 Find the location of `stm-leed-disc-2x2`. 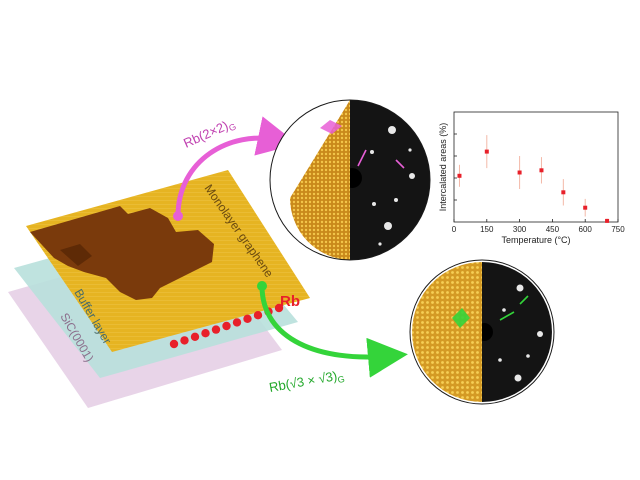

stm-leed-disc-2x2 is located at coordinates (350, 180).